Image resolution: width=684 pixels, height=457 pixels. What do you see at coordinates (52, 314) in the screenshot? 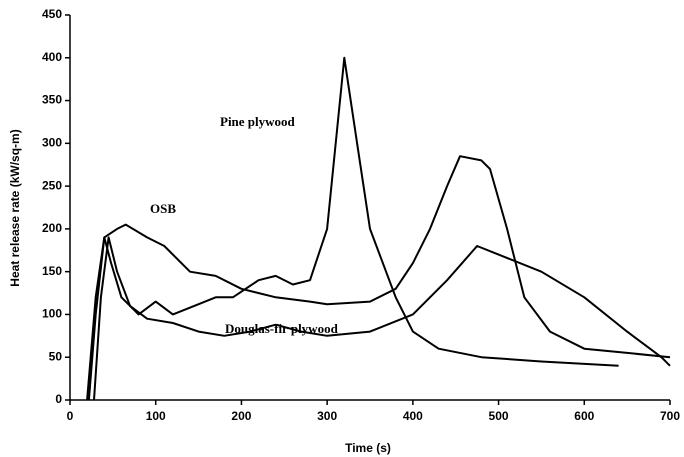
I see `y-tick-label: 100` at bounding box center [52, 314].